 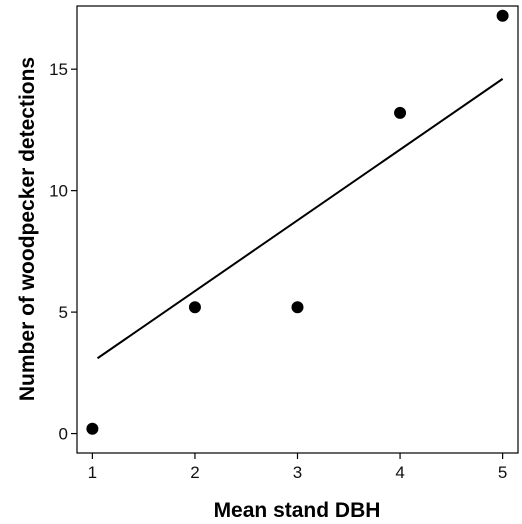 I want to click on y-tick-label: 15, so click(x=58, y=69).